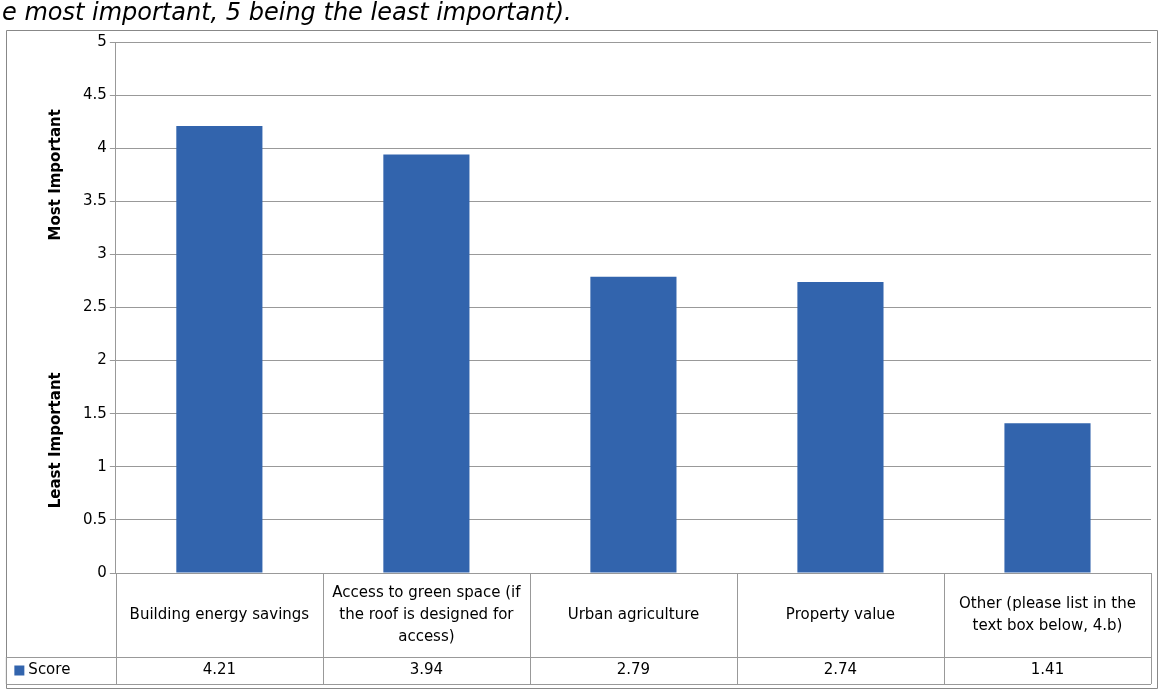  What do you see at coordinates (840, 613) in the screenshot?
I see `x-tick-label: Property value` at bounding box center [840, 613].